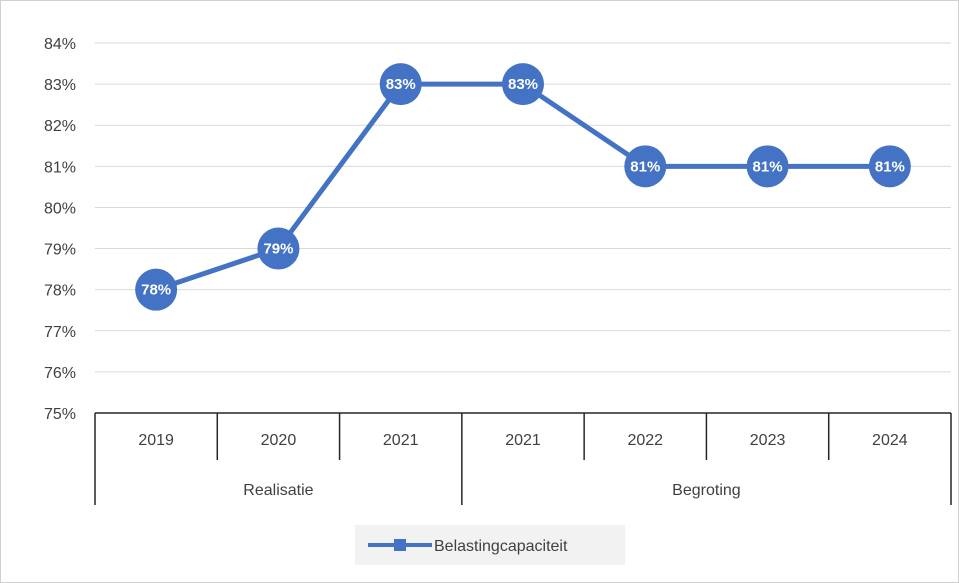 The height and width of the screenshot is (583, 959). What do you see at coordinates (60, 229) in the screenshot?
I see `y-axis: 75% 76% 77% 78% 79% 80% 81% 82% 83% 84%` at bounding box center [60, 229].